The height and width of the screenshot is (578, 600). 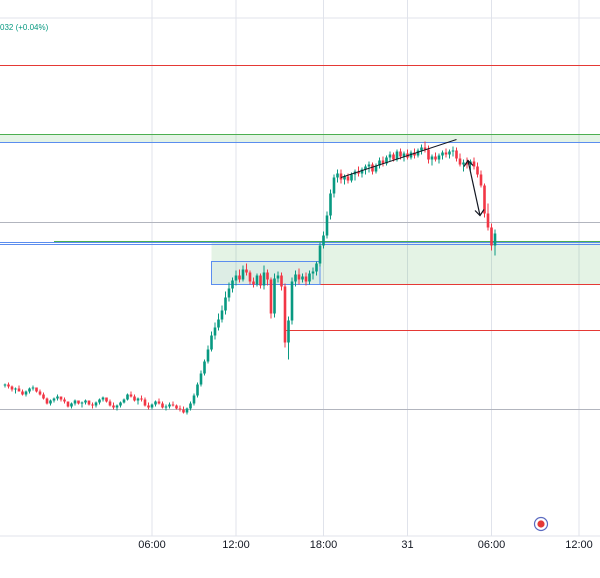 I want to click on green-zone, so click(x=300, y=138).